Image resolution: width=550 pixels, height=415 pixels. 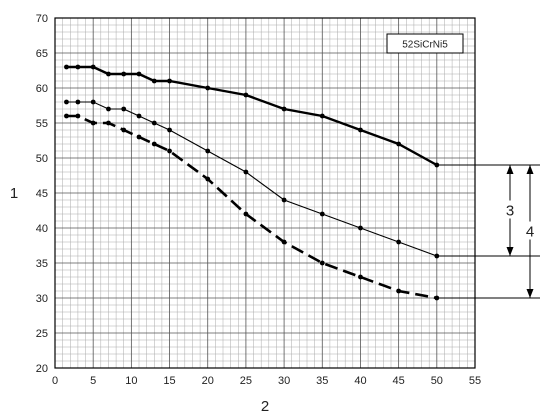 What do you see at coordinates (437, 381) in the screenshot?
I see `x-tick-label: 50` at bounding box center [437, 381].